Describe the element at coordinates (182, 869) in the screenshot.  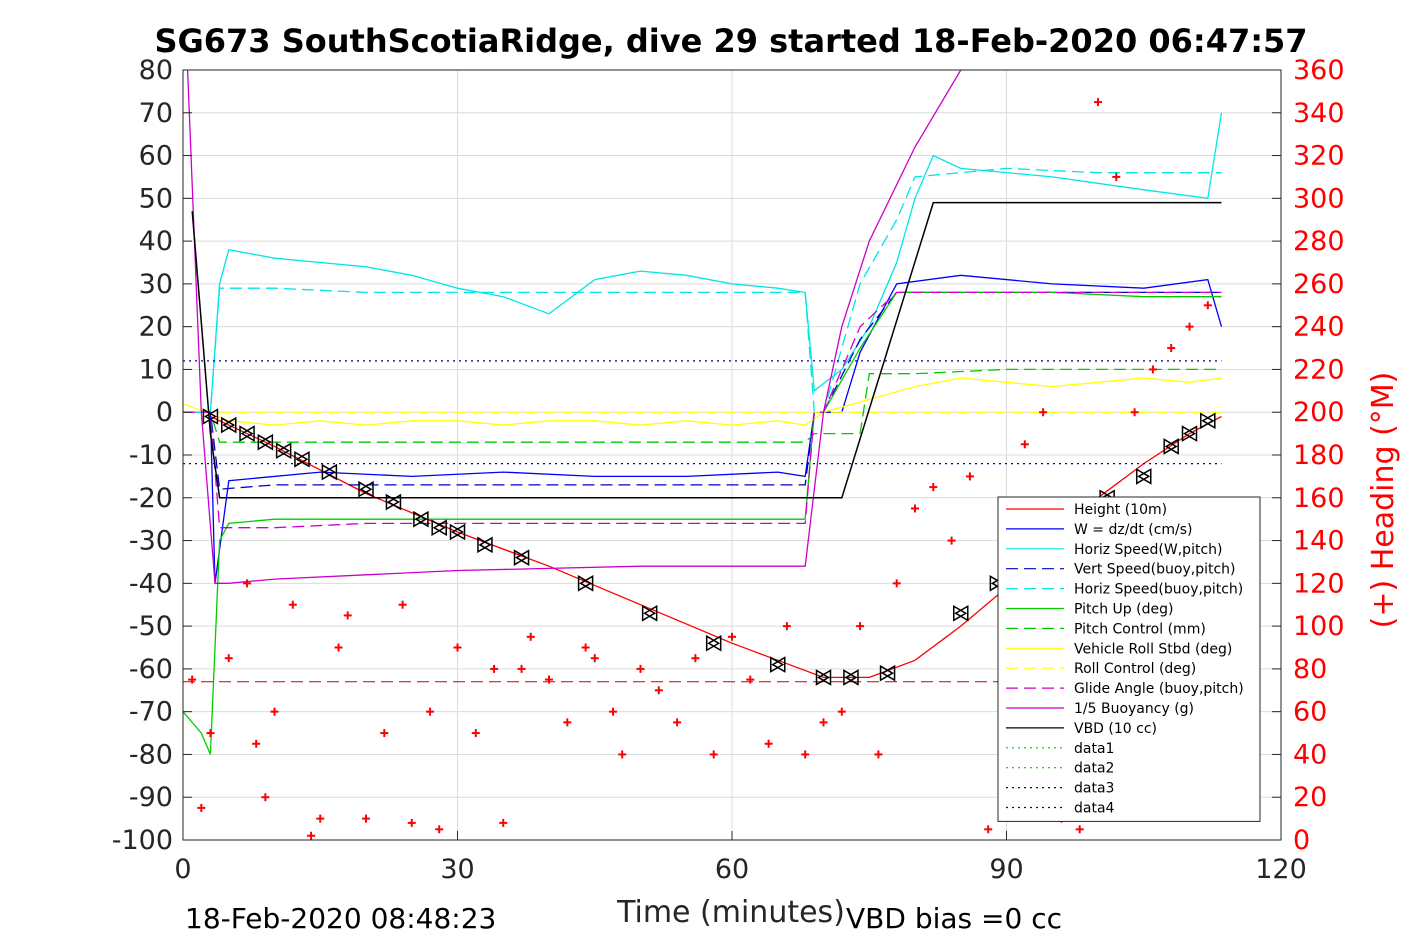
I see `x-tick-label: 0` at that location.